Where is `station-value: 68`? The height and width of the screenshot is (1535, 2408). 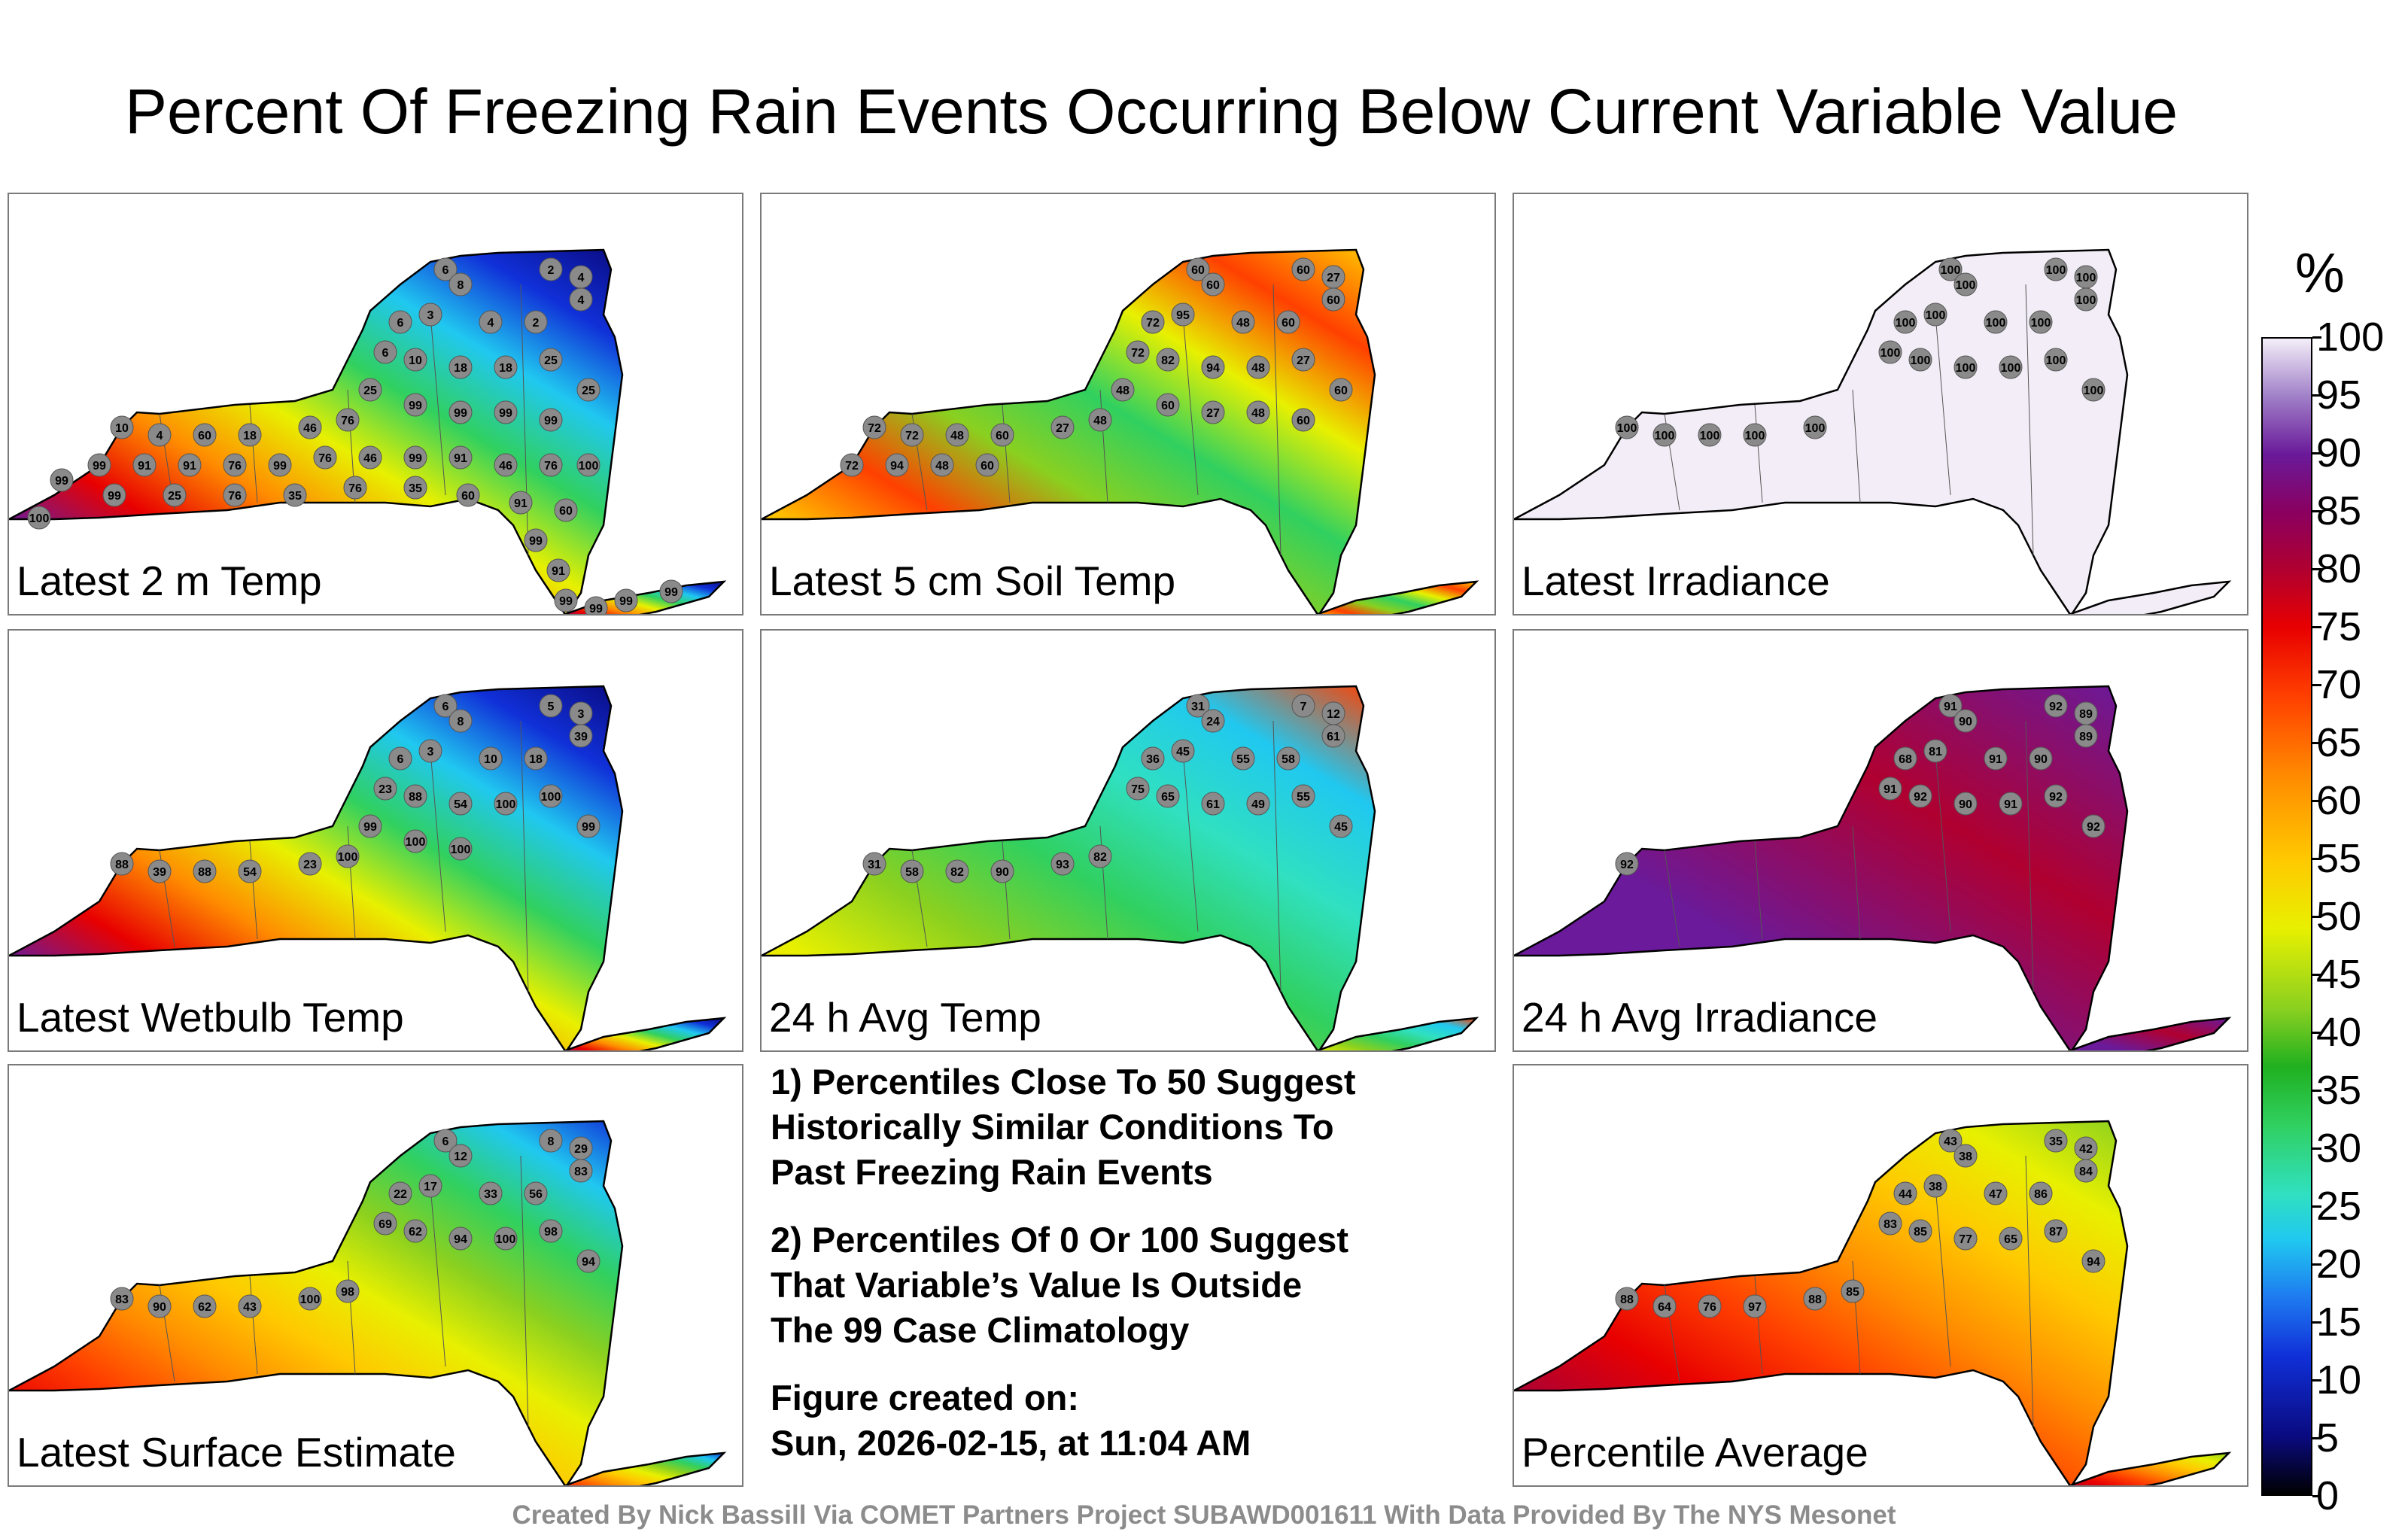 station-value: 68 is located at coordinates (1905, 759).